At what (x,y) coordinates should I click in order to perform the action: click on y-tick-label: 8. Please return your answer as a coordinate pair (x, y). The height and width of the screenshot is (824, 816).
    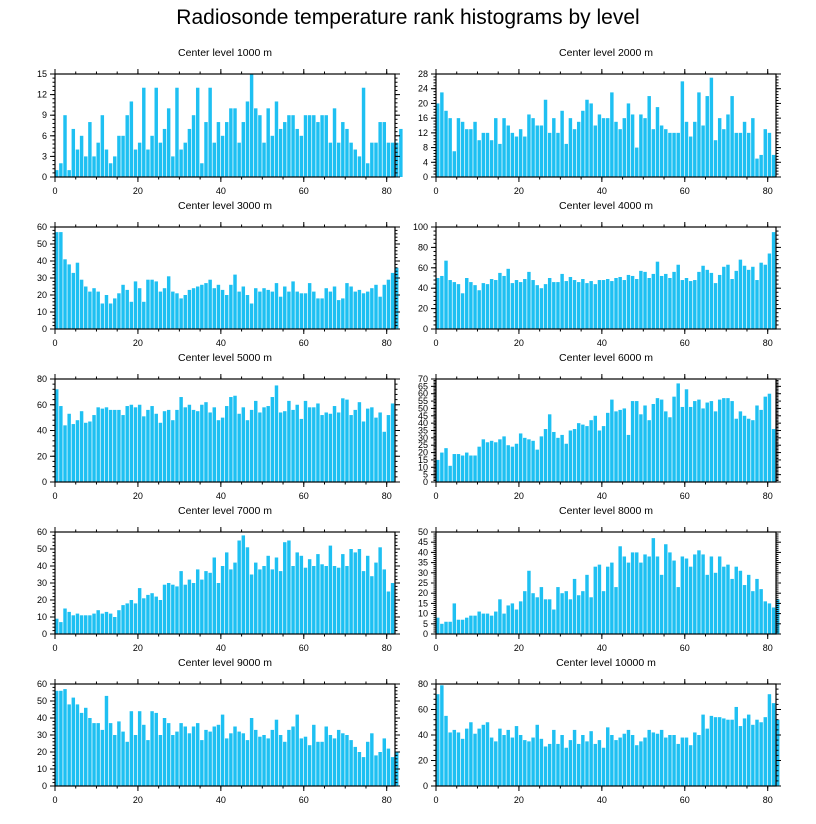
    Looking at the image, I should click on (425, 148).